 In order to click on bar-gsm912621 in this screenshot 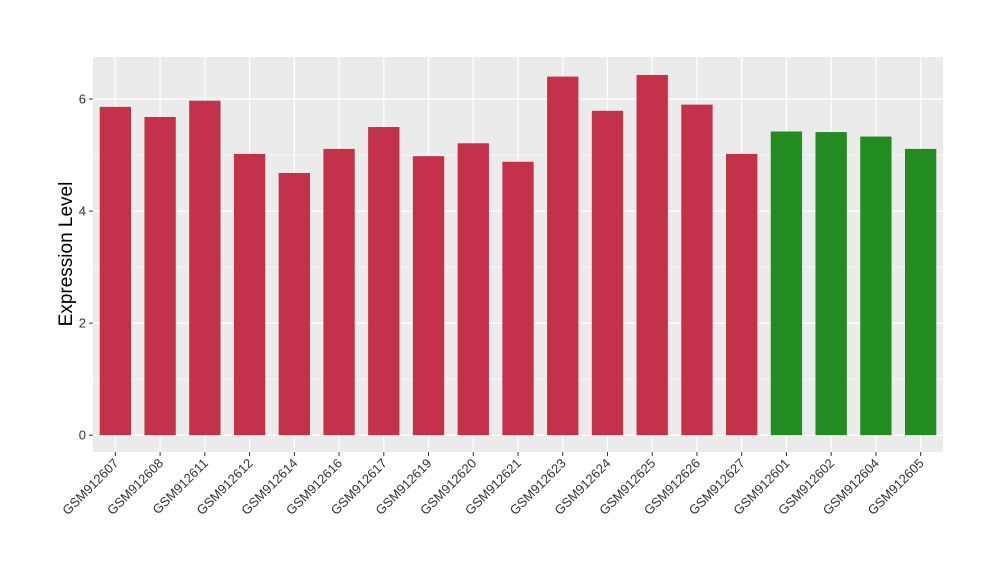, I will do `click(518, 298)`.